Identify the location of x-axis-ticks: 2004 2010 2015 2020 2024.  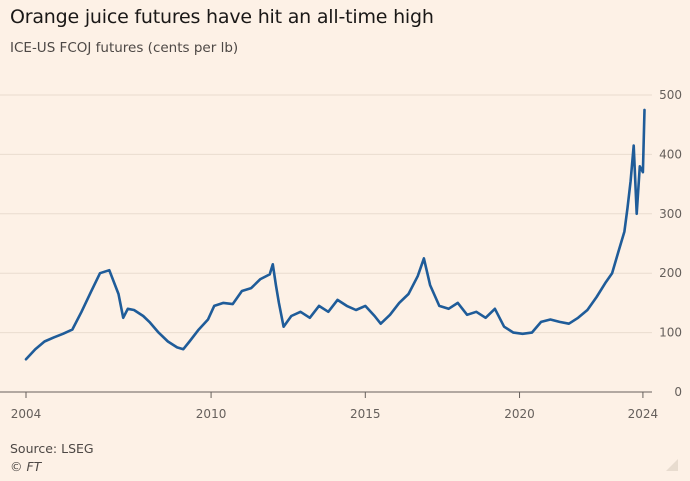
(334, 406).